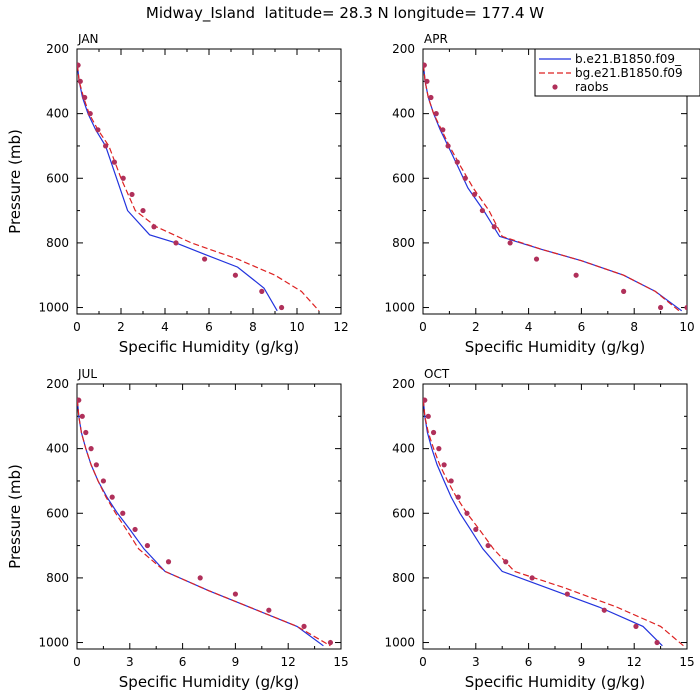  Describe the element at coordinates (629, 73) in the screenshot. I see `legend-label: bg.e21.B1850.f09` at that location.